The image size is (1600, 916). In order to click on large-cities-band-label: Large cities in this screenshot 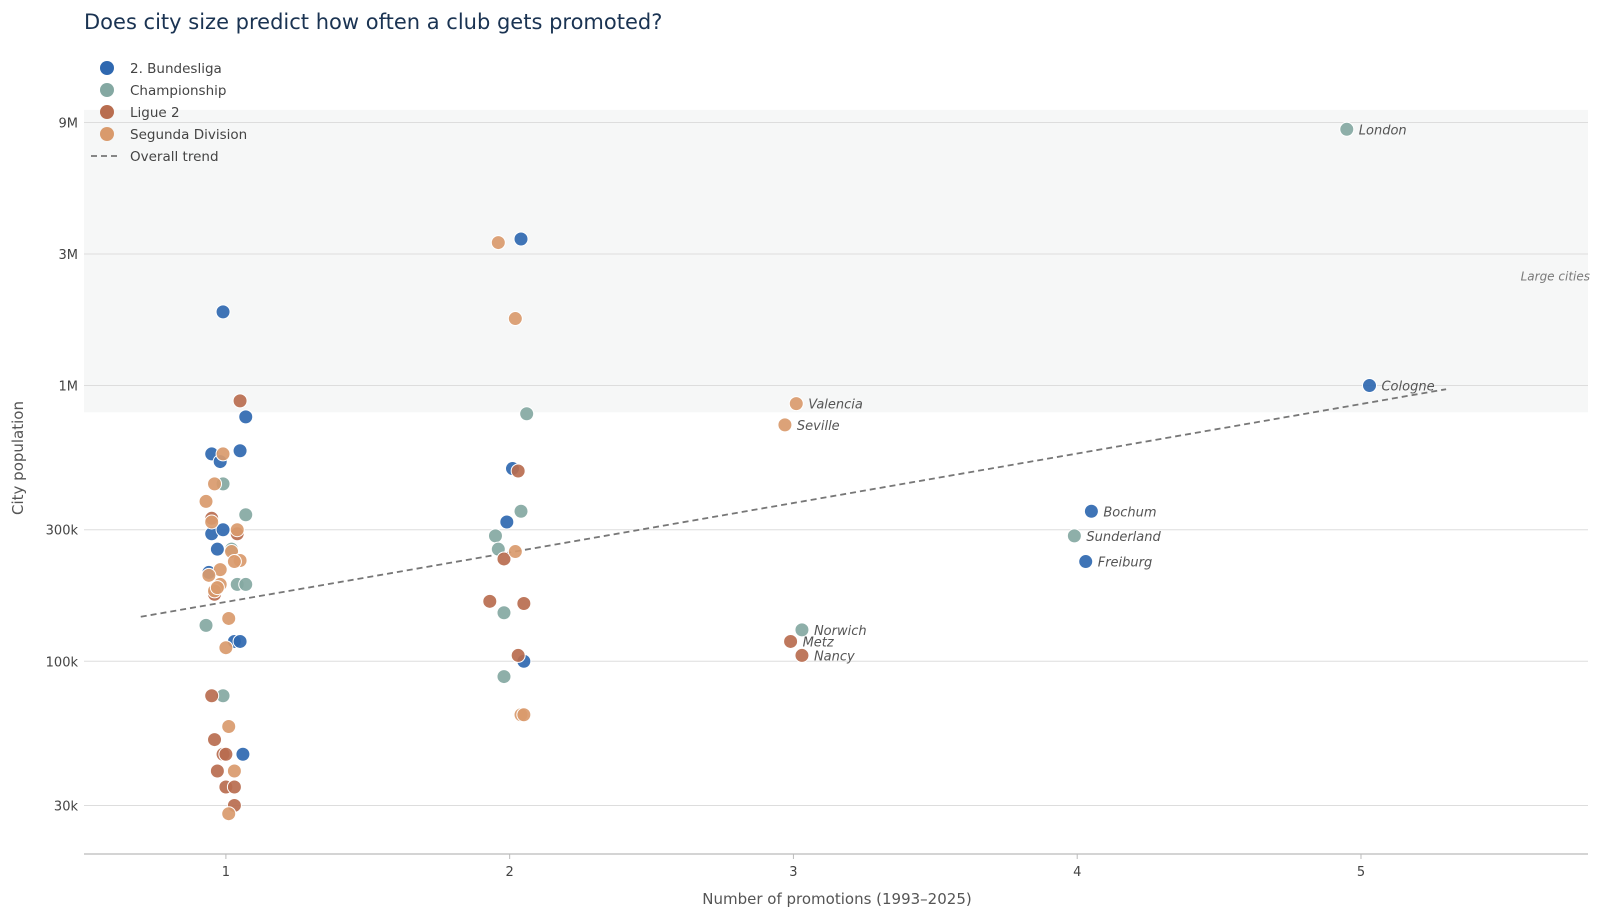, I will do `click(1555, 277)`.